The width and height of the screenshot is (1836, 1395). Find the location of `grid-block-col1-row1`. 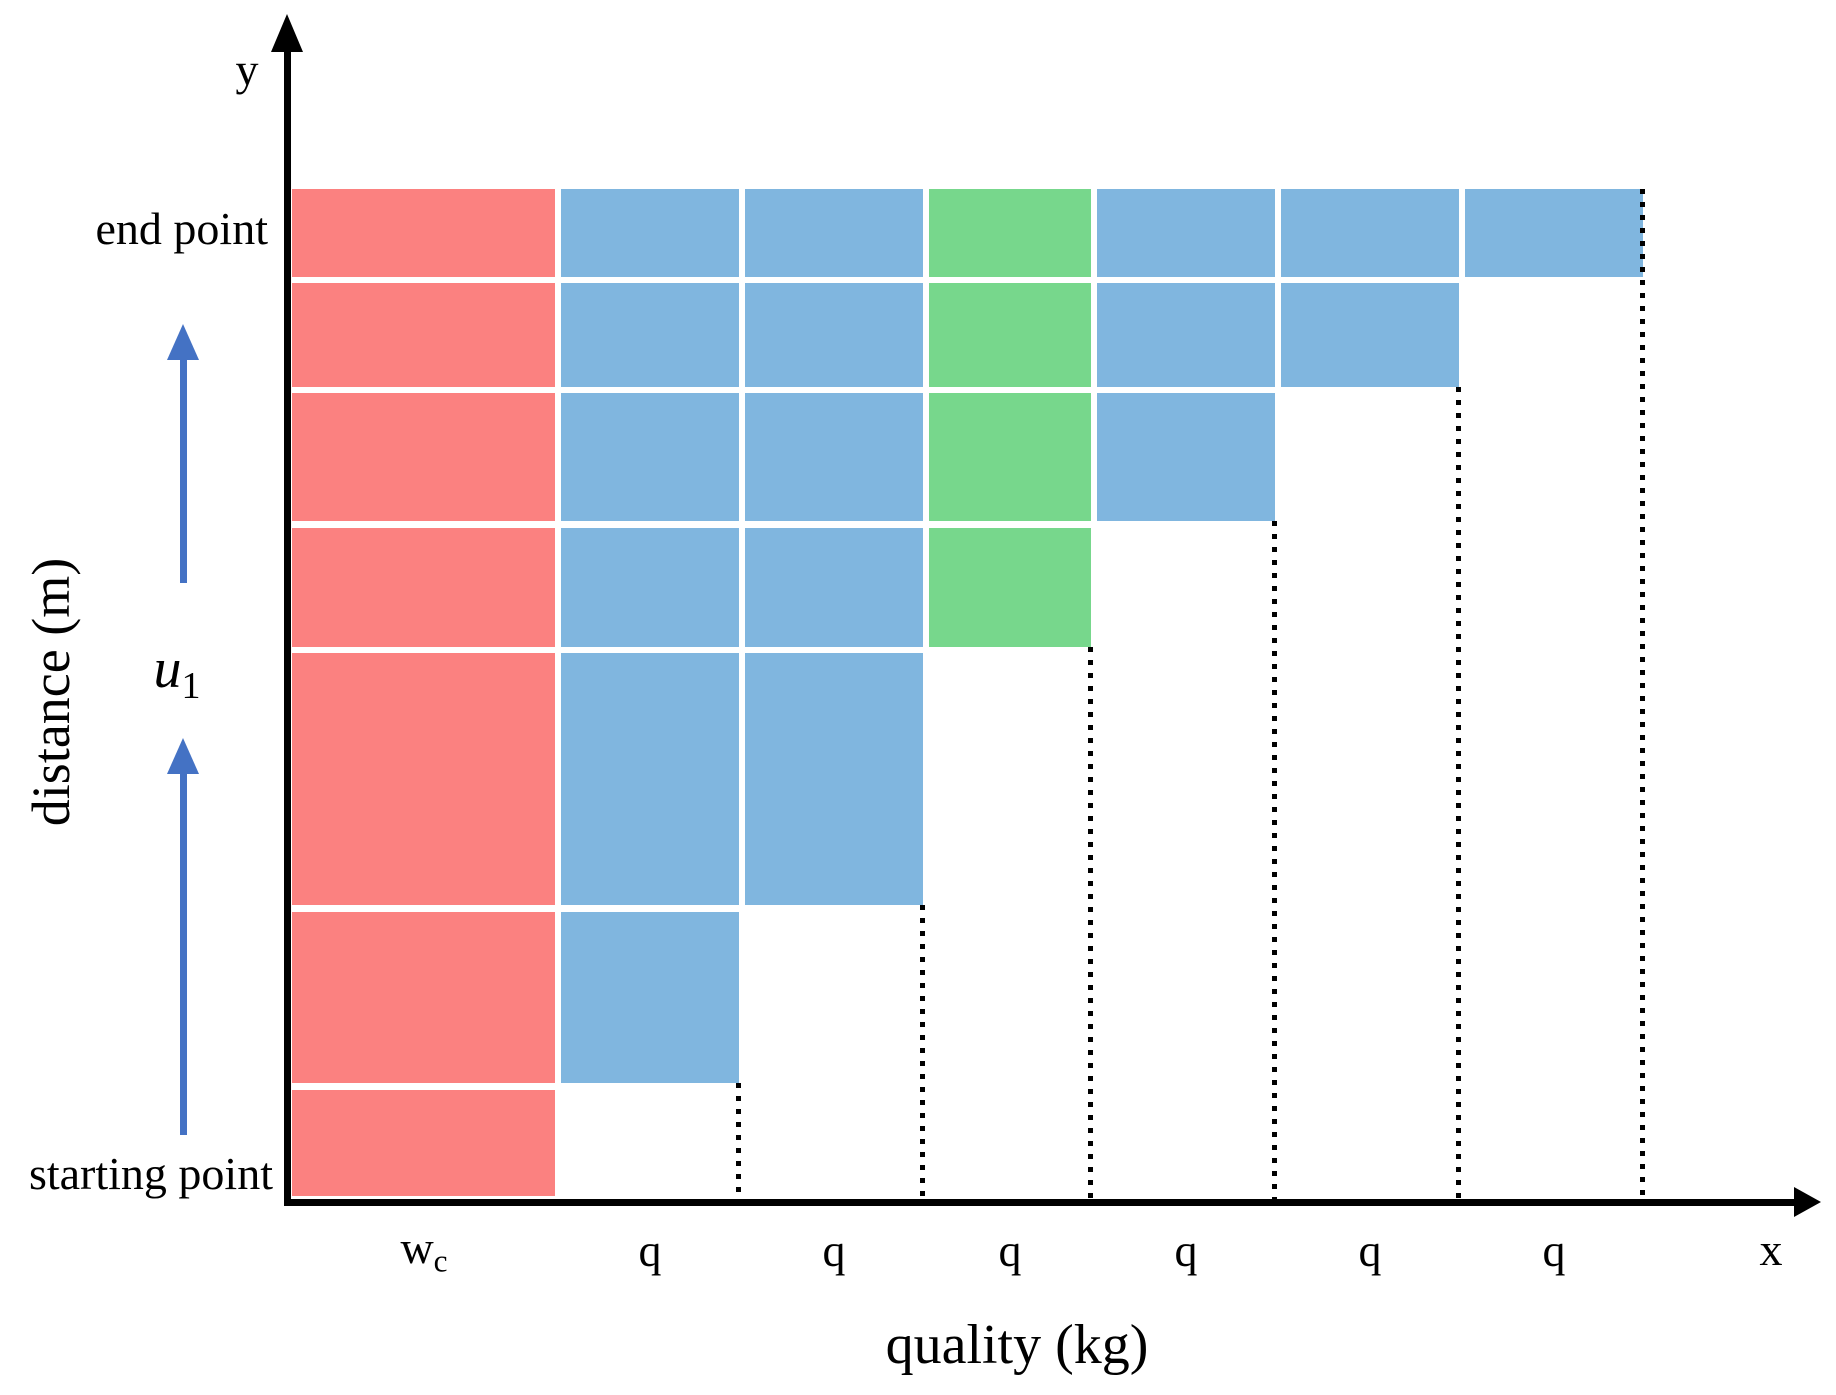

grid-block-col1-row1 is located at coordinates (650, 335).